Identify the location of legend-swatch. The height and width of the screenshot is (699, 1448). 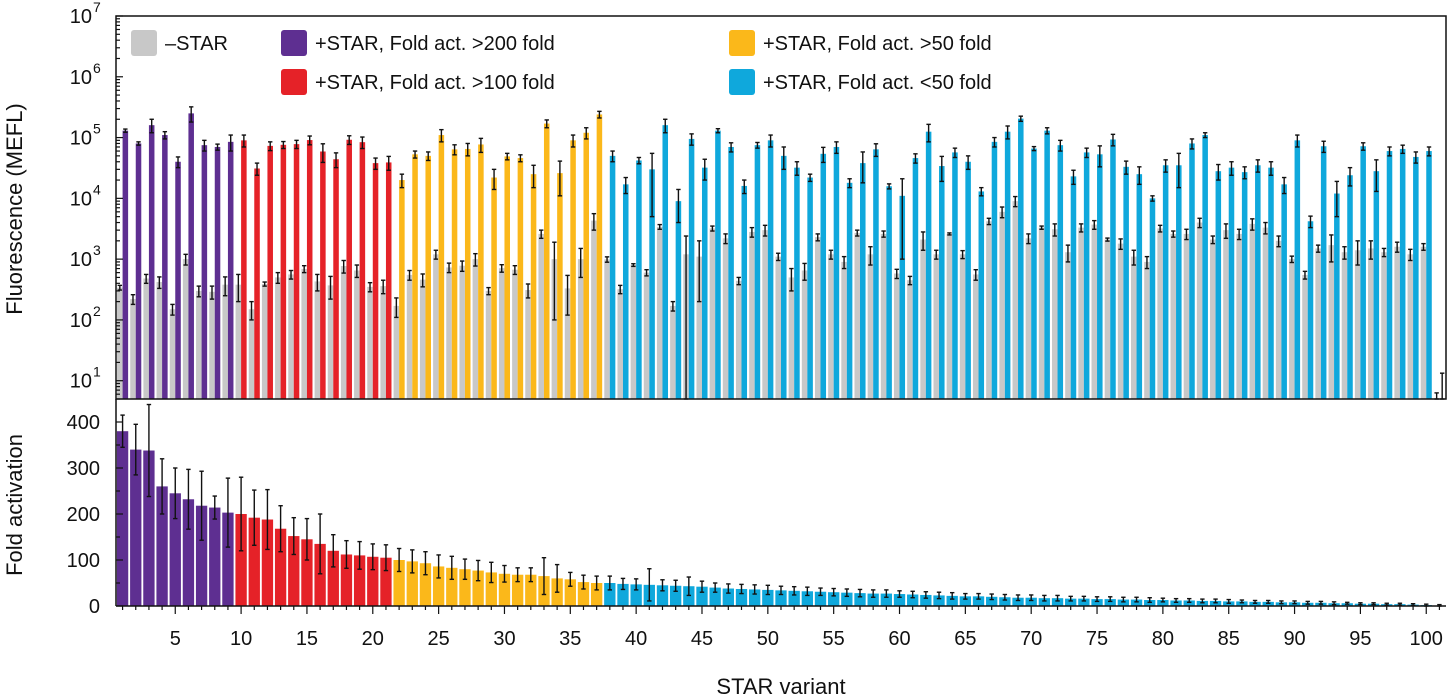
(742, 43).